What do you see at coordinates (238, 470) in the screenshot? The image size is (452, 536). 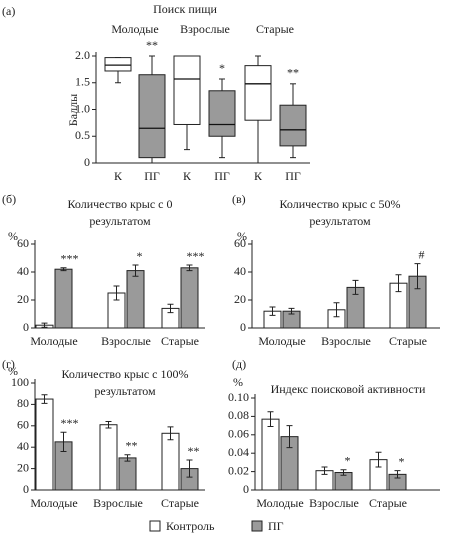 I see `y-tick-label: 0.02` at bounding box center [238, 470].